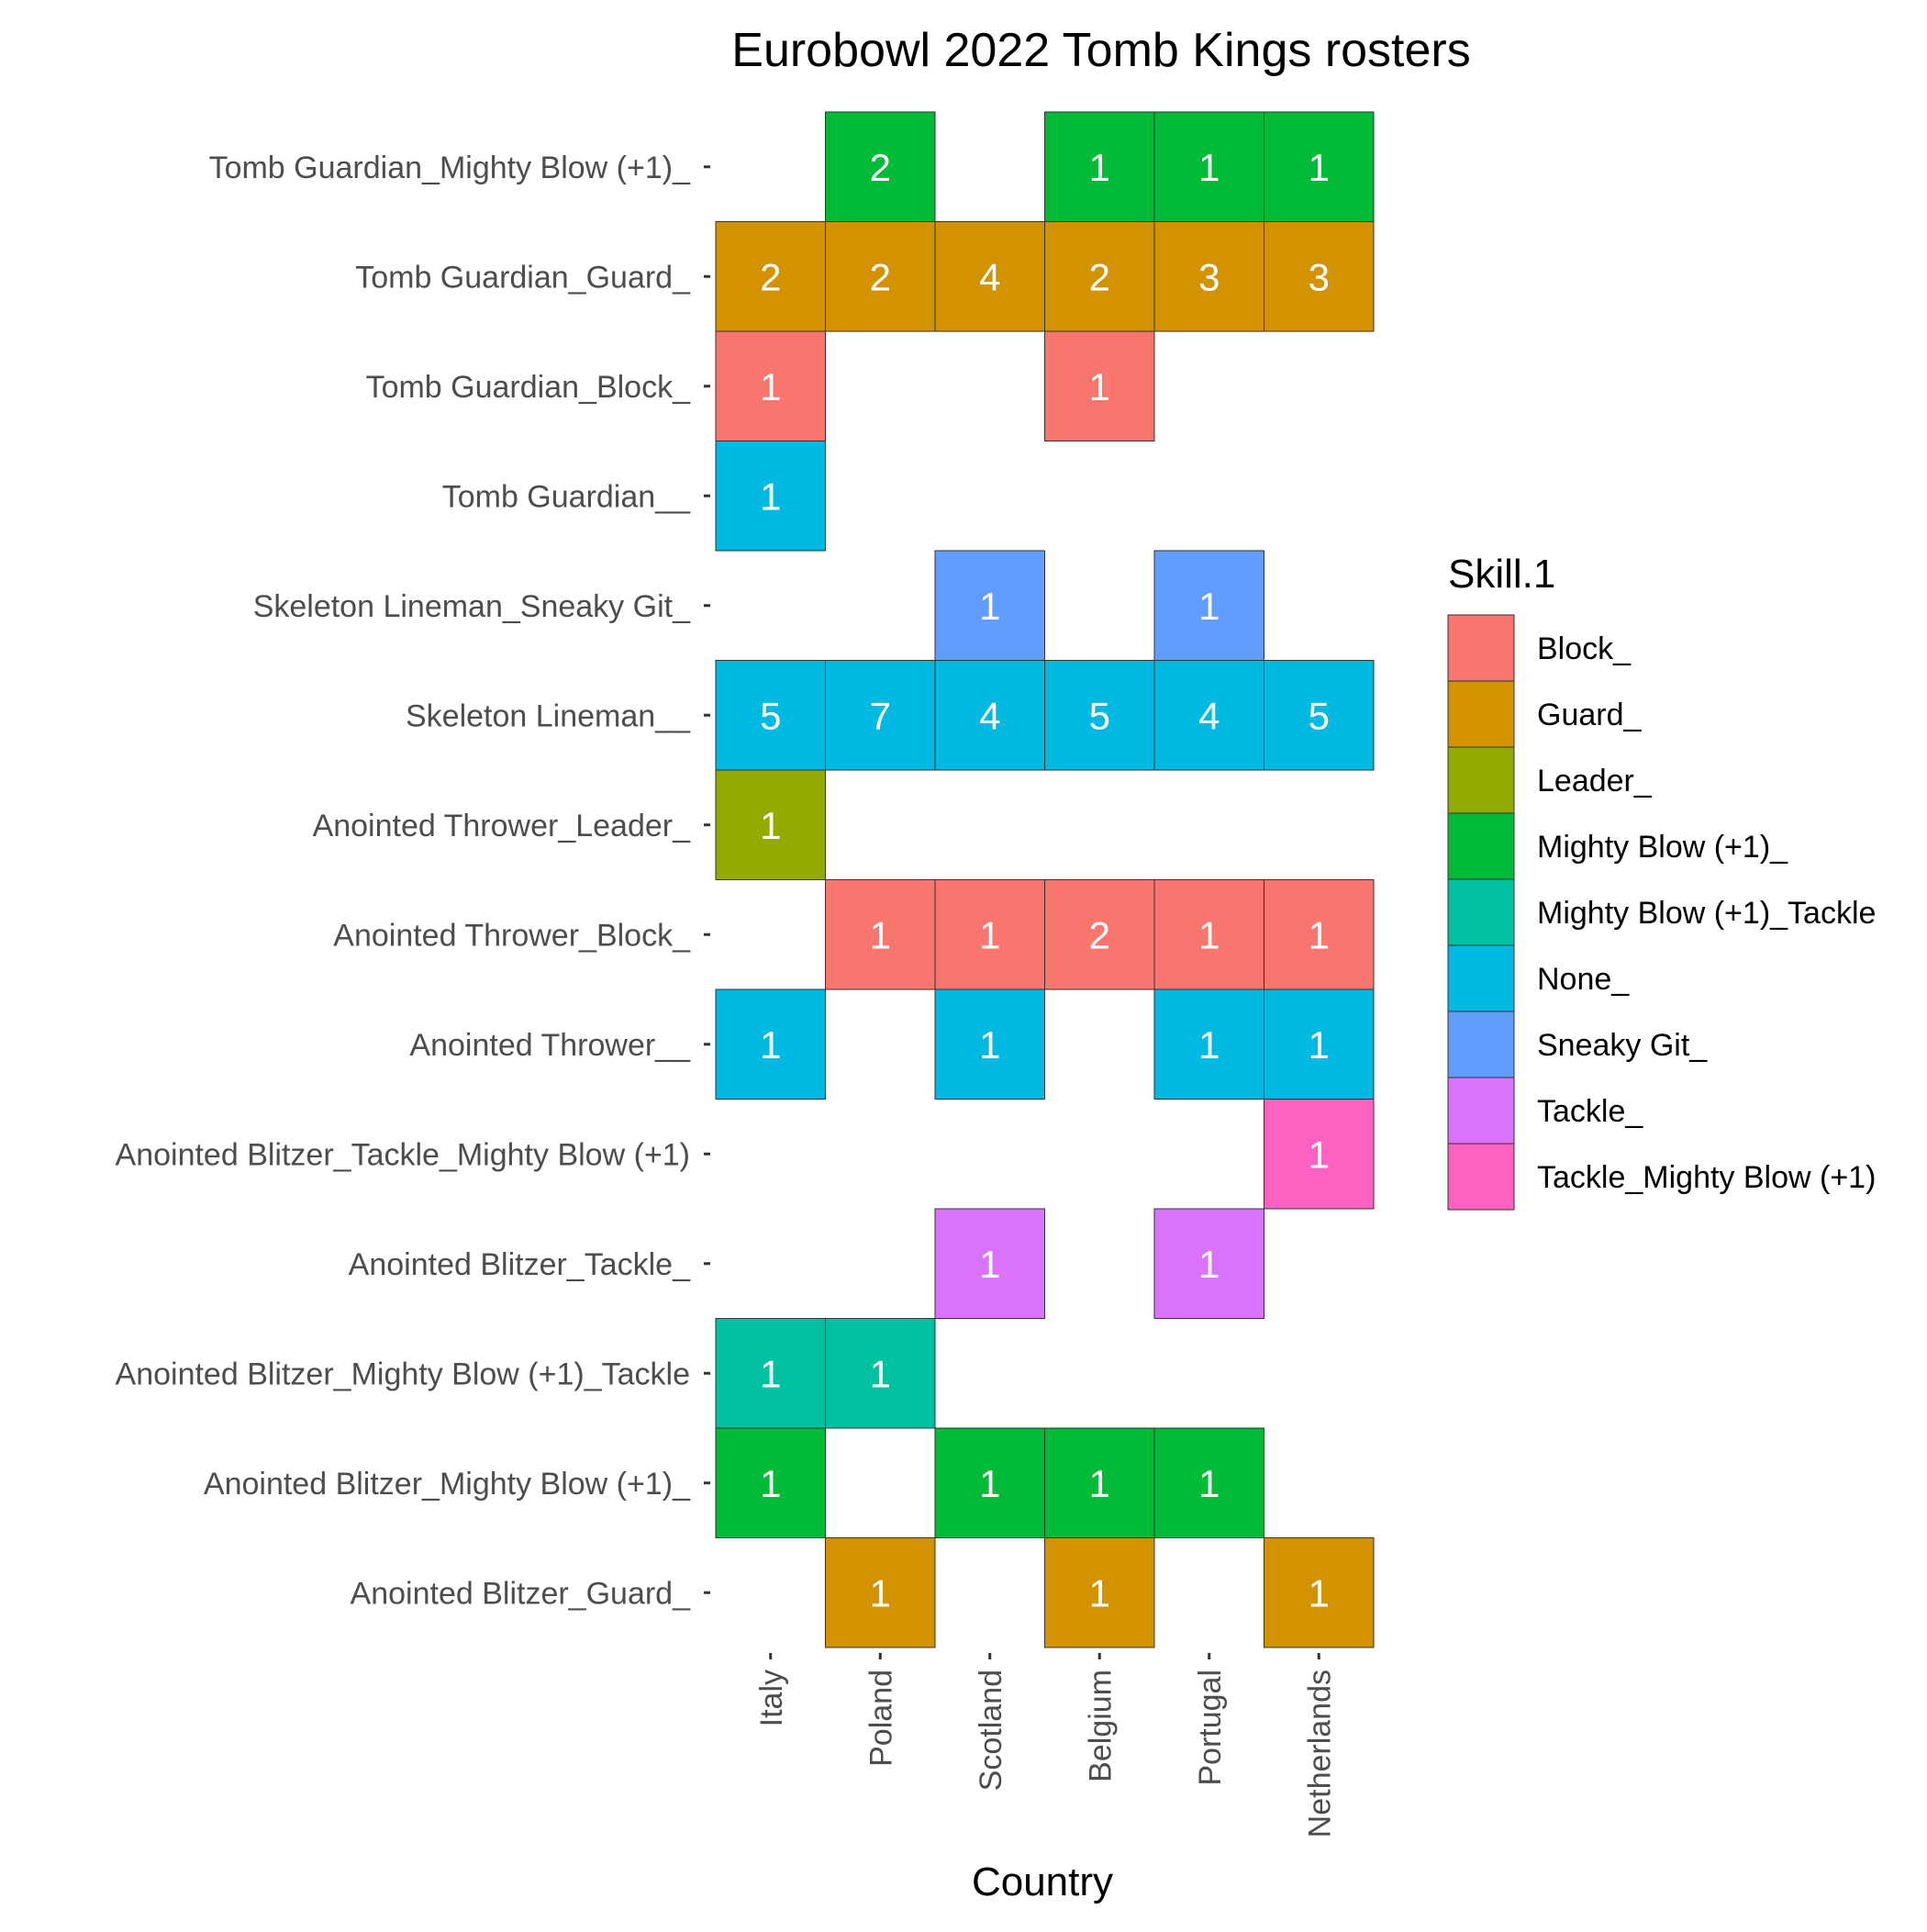  I want to click on y-tick-label: Skeleton Lineman_Sneaky Git_, so click(472, 606).